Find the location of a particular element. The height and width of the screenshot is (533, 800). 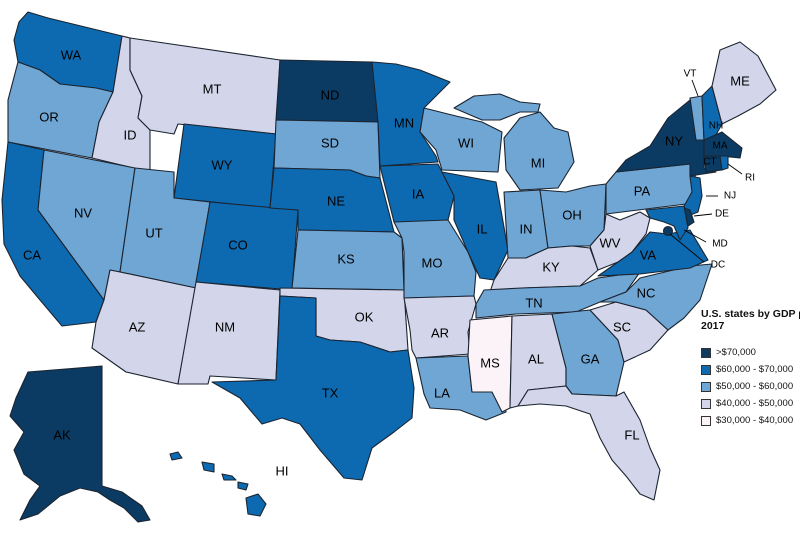

state-WI is located at coordinates (461, 140).